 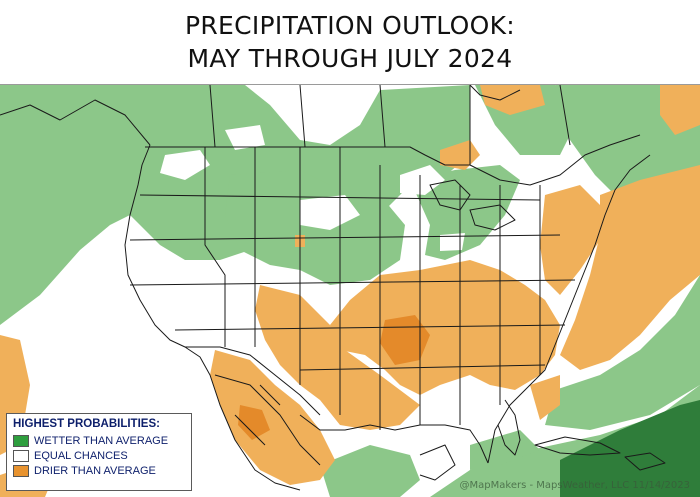 I want to click on hudson-bay, so click(x=495, y=93).